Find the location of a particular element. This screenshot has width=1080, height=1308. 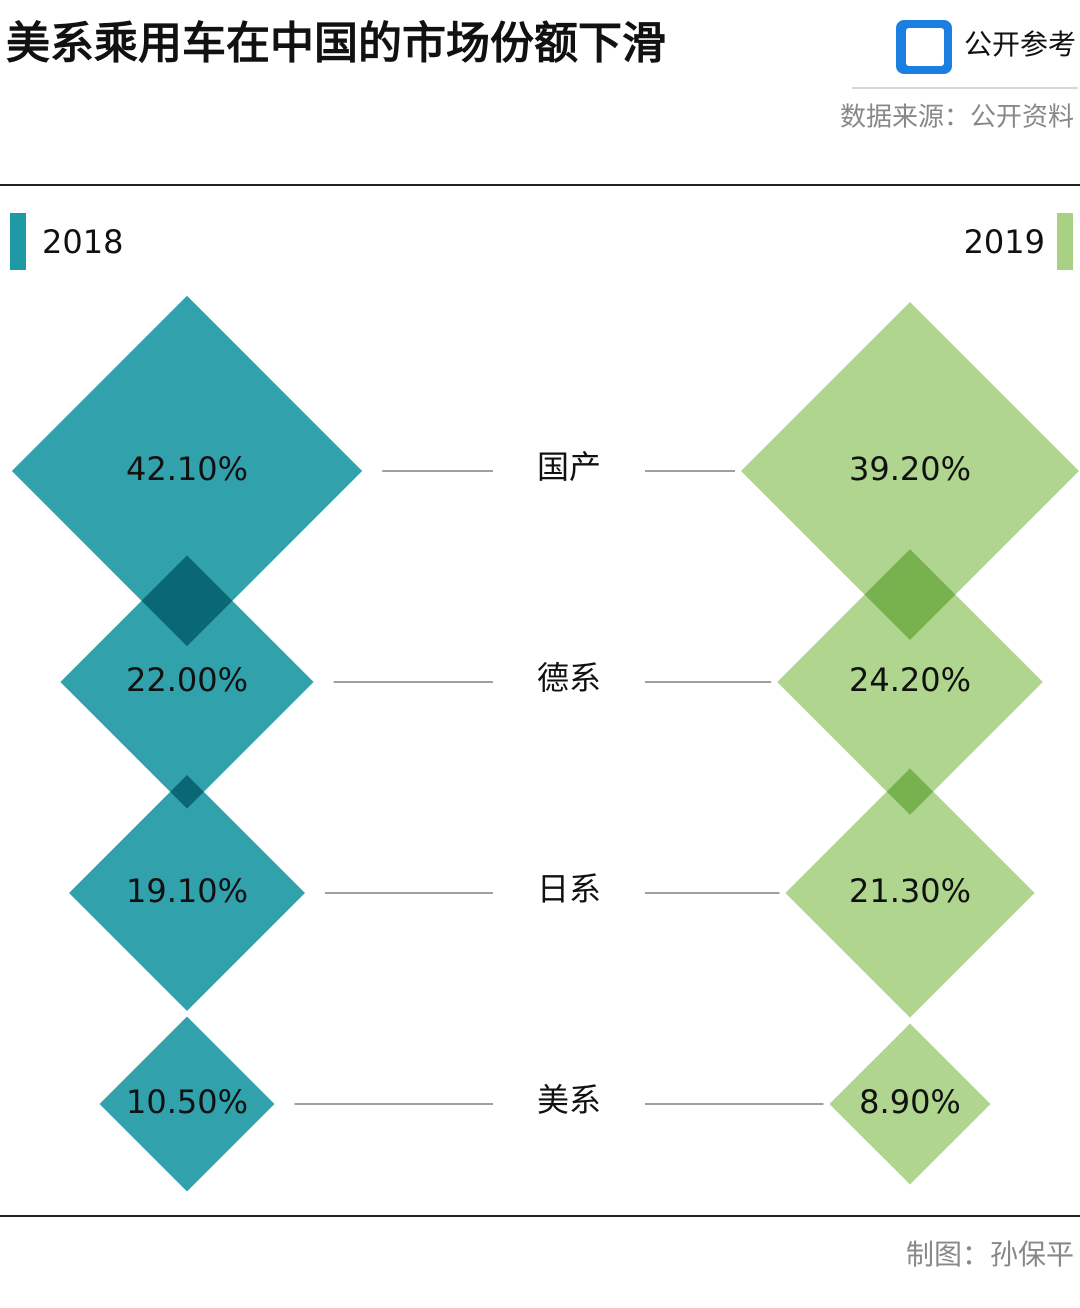

legend-label: 2018 is located at coordinates (82, 242).